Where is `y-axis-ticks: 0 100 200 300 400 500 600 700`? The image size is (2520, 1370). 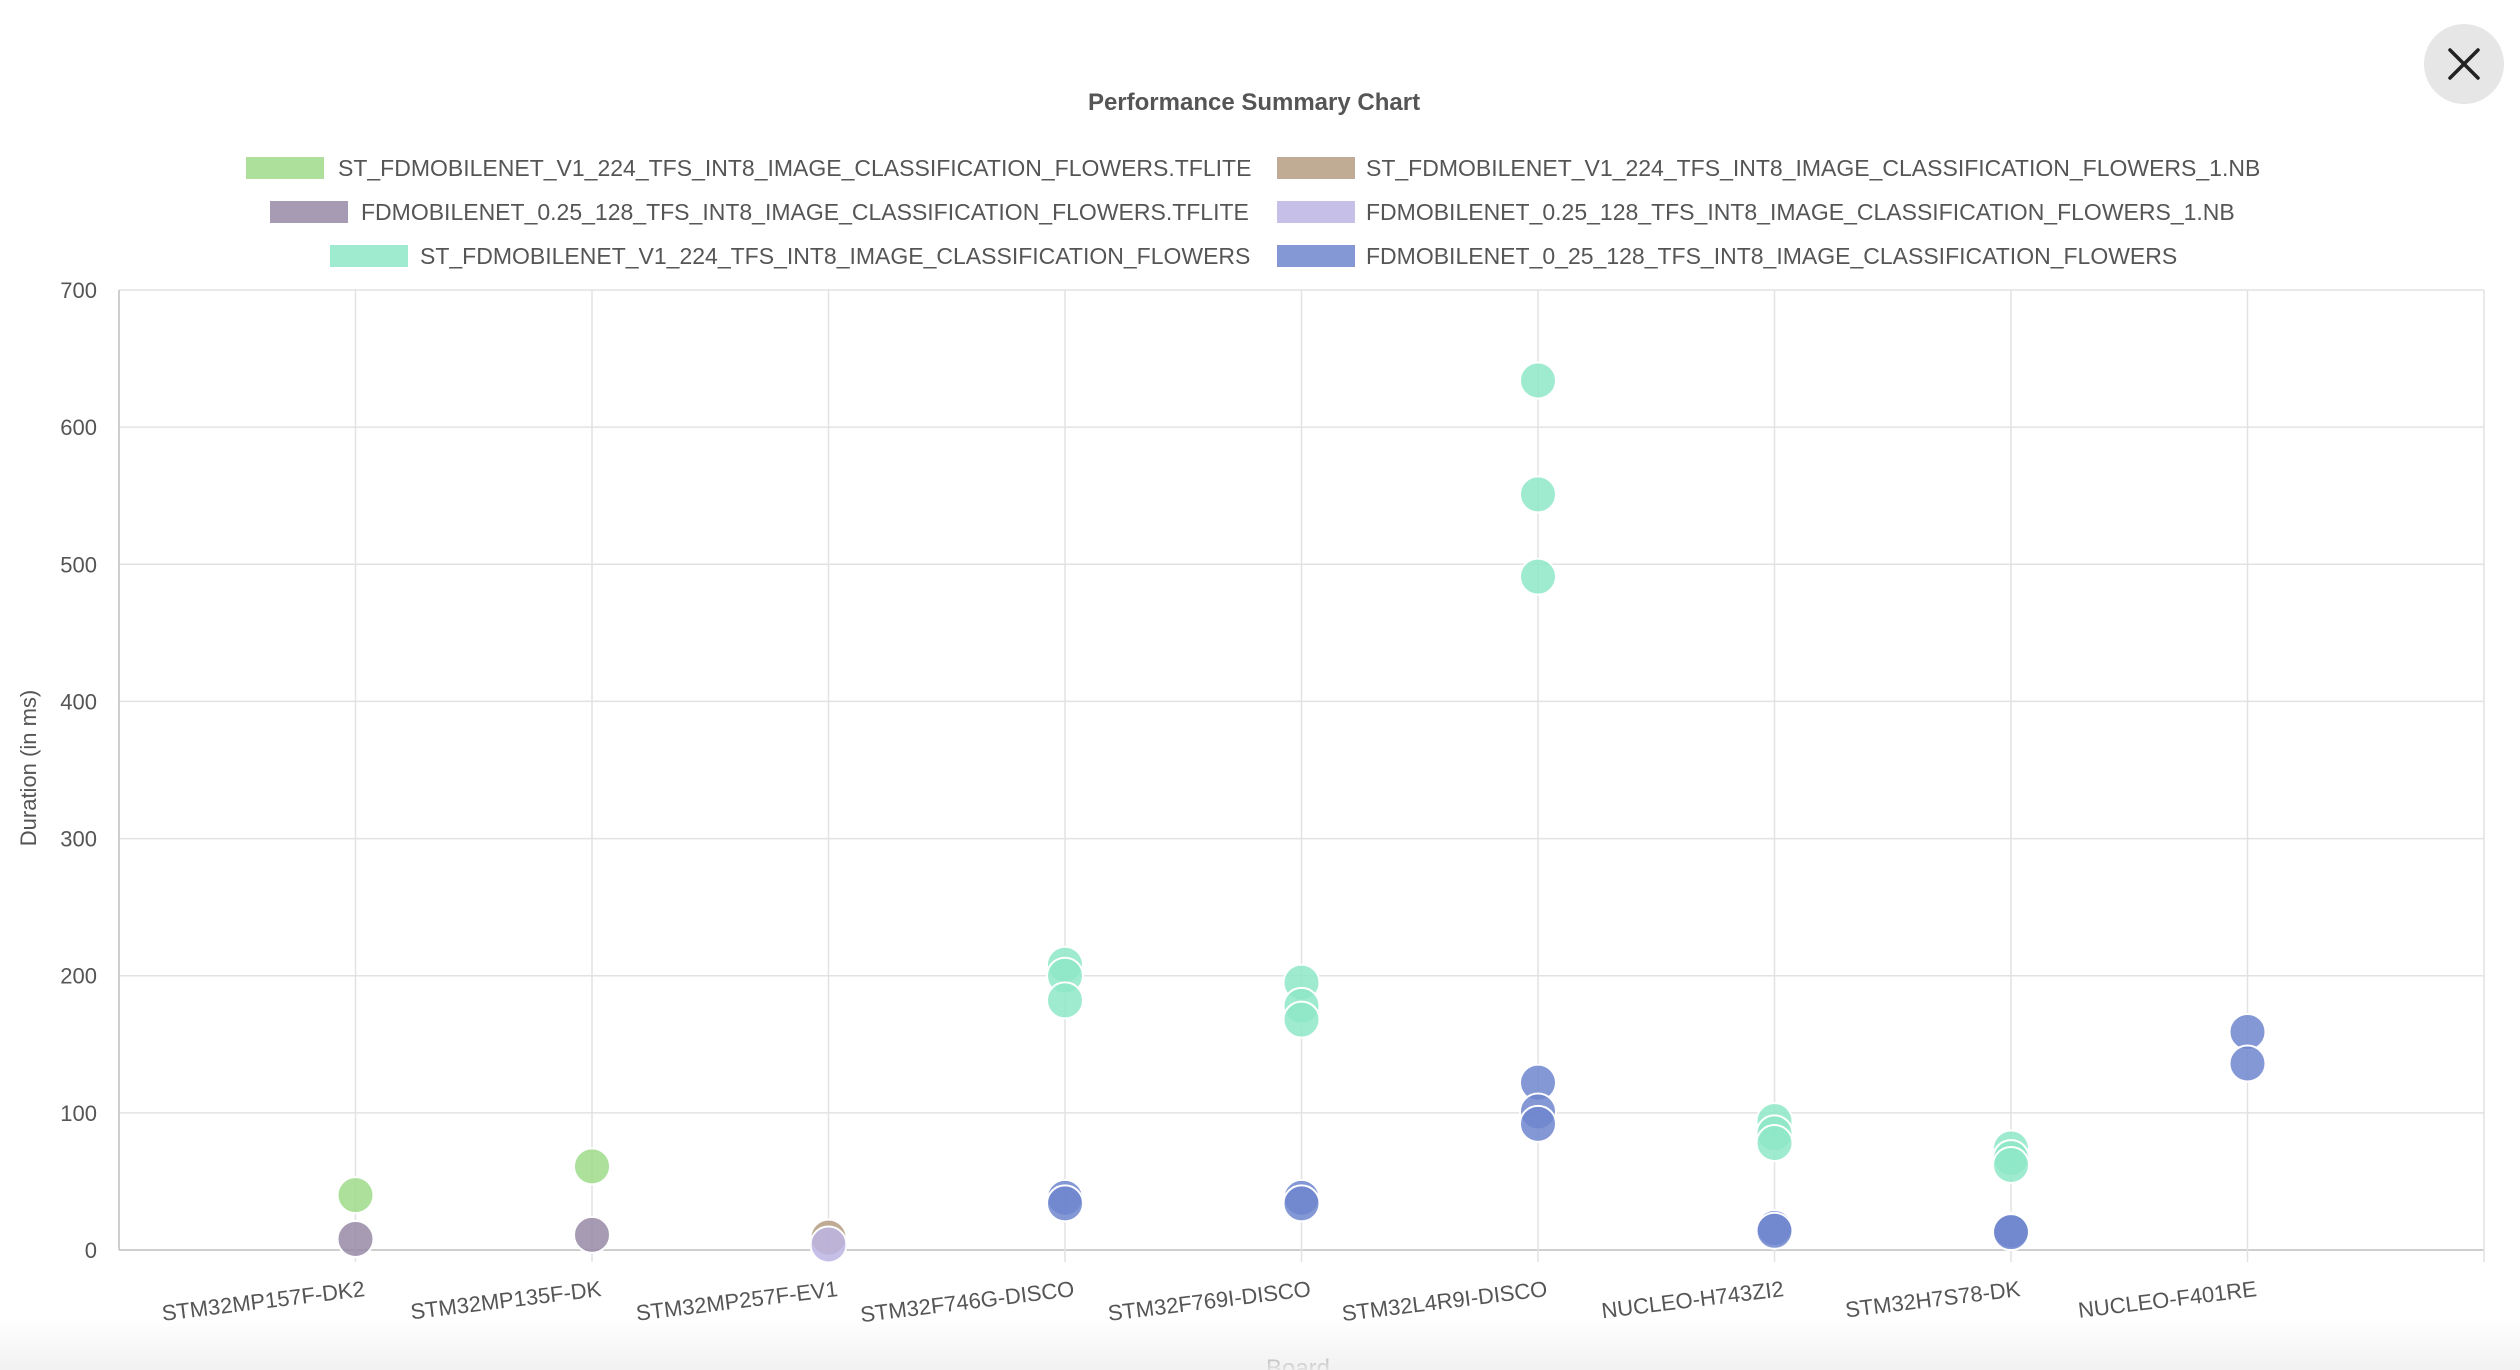
y-axis-ticks: 0 100 200 300 400 500 600 700 is located at coordinates (78, 770).